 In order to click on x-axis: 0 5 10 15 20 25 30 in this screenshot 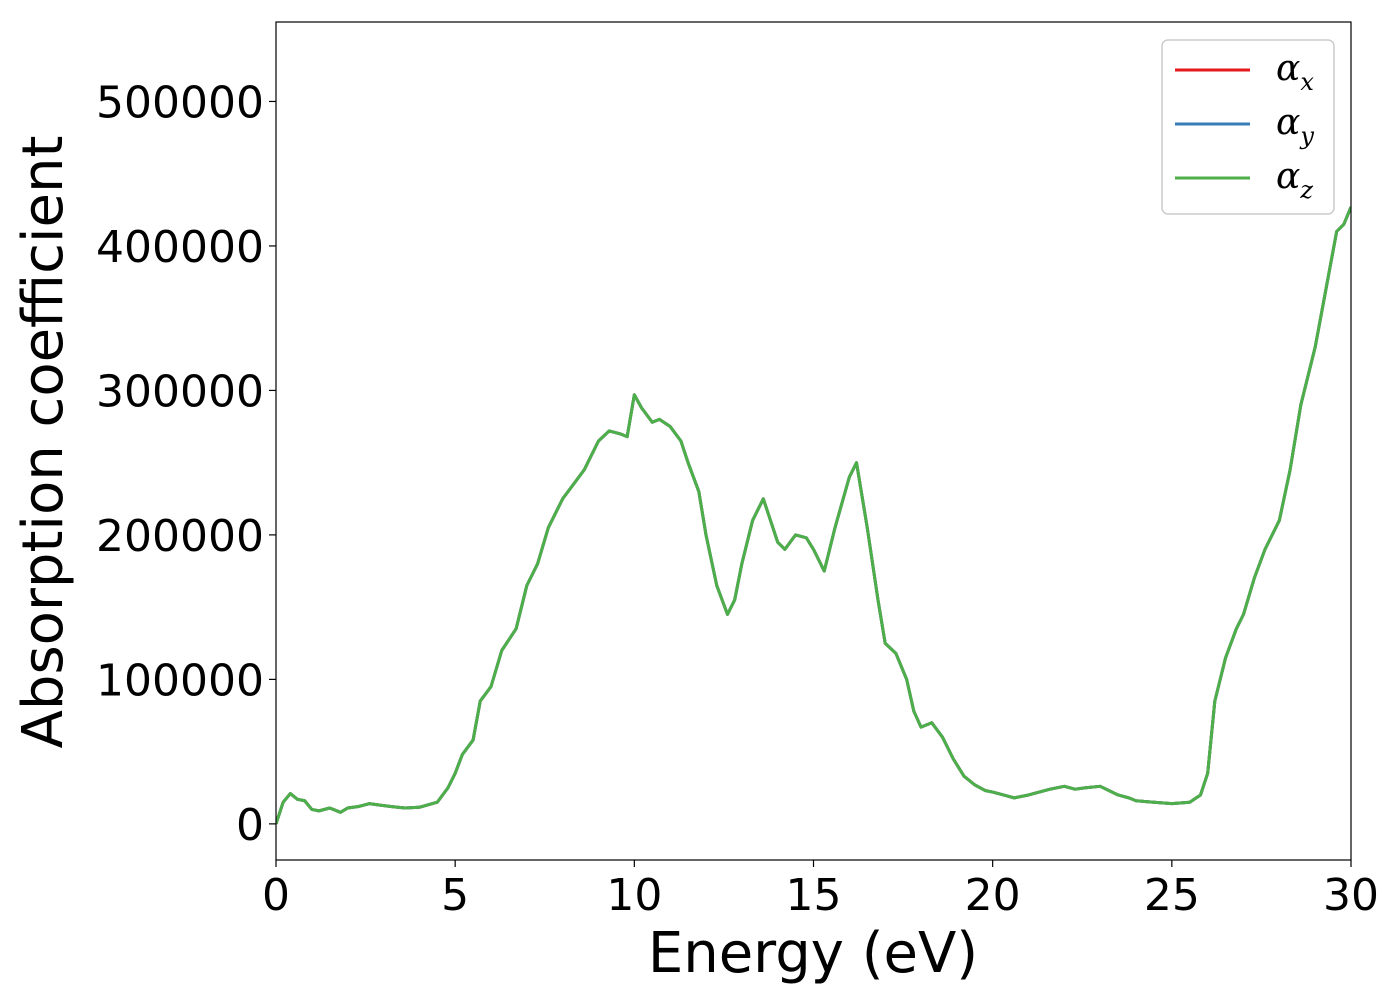, I will do `click(820, 890)`.